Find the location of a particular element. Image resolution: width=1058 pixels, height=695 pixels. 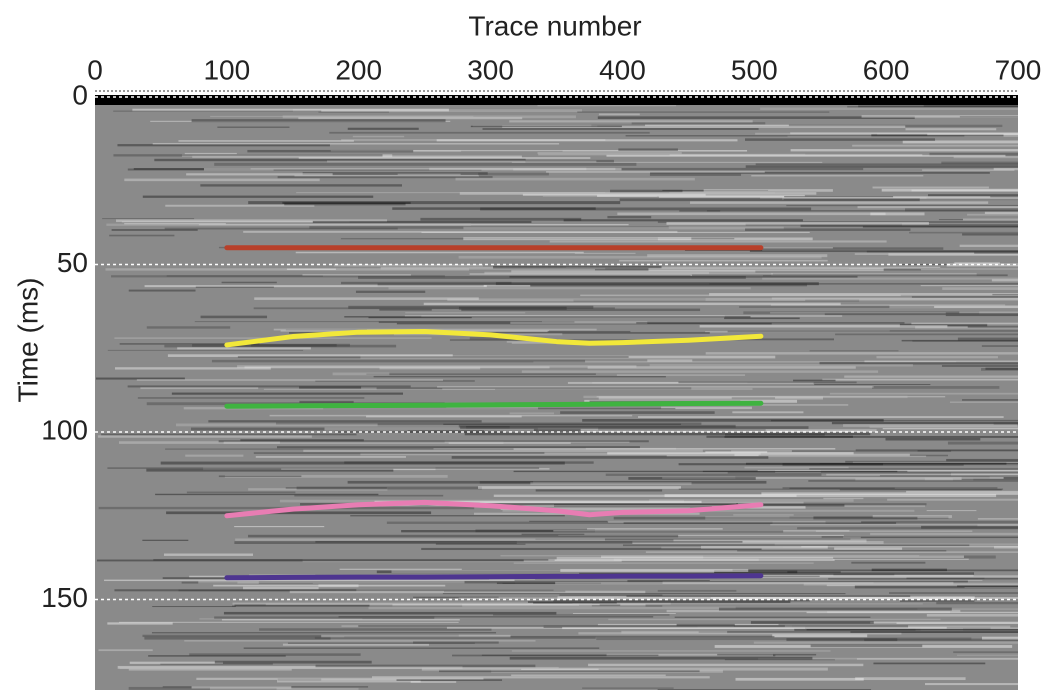

x-tick-label: 700 is located at coordinates (1018, 69).